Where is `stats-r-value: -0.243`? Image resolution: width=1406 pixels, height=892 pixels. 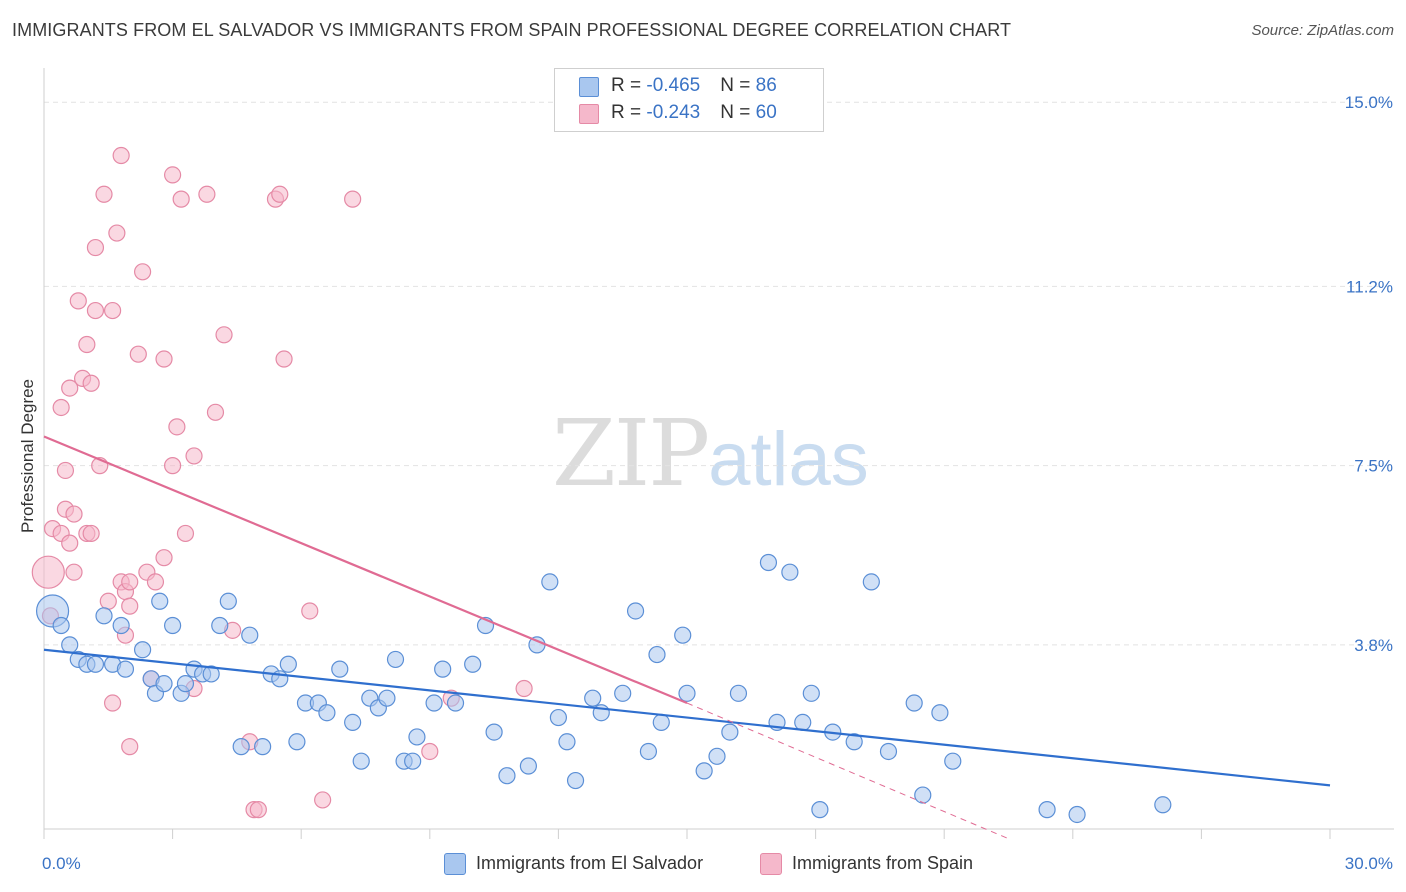 stats-r-value: -0.243 is located at coordinates (673, 112).